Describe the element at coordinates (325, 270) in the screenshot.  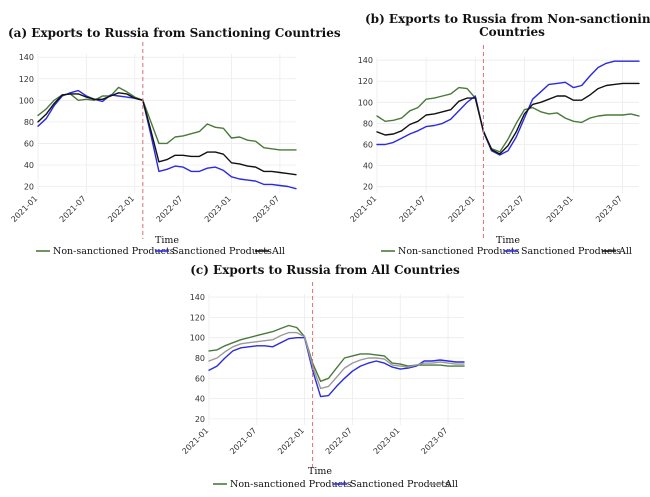
I see `chart-title: (c) Exports to Russia from All Countries` at that location.